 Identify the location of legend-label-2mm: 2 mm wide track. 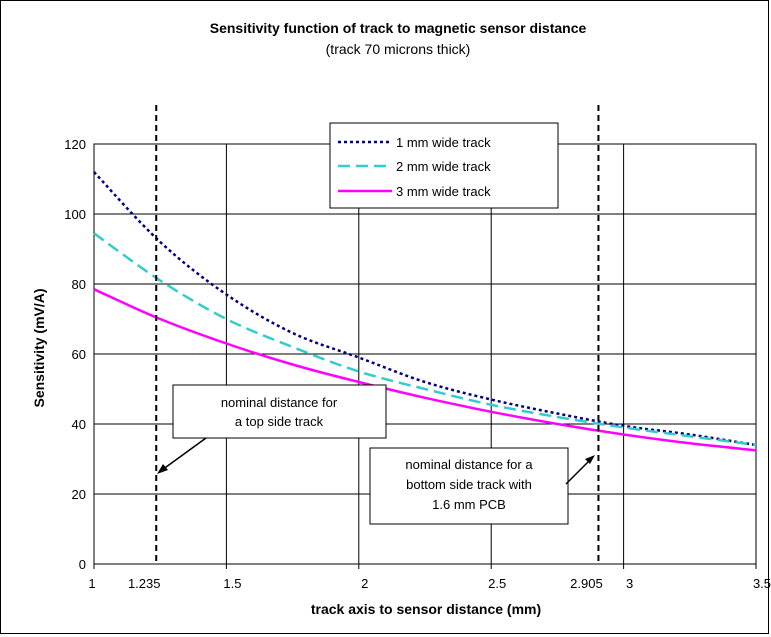
(443, 166).